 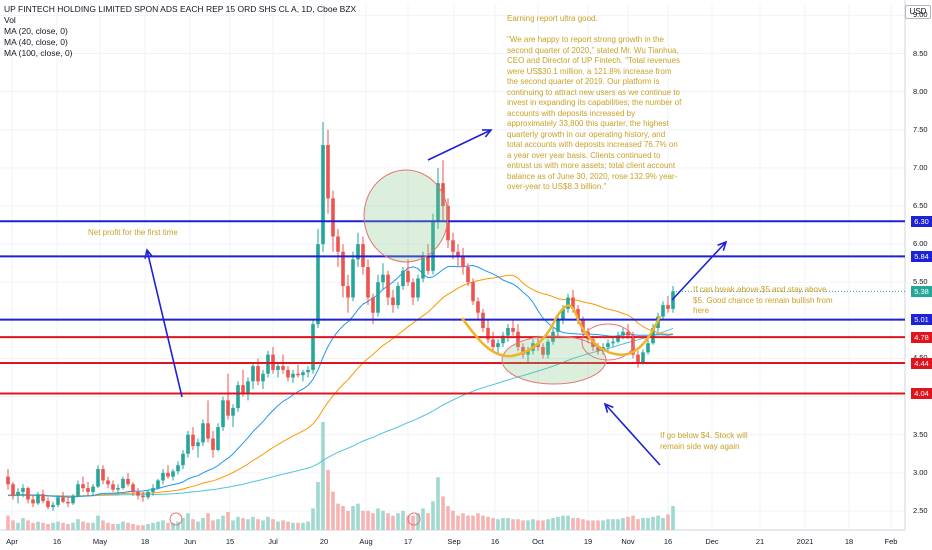 What do you see at coordinates (920, 472) in the screenshot?
I see `price-tick-label: 3.00` at bounding box center [920, 472].